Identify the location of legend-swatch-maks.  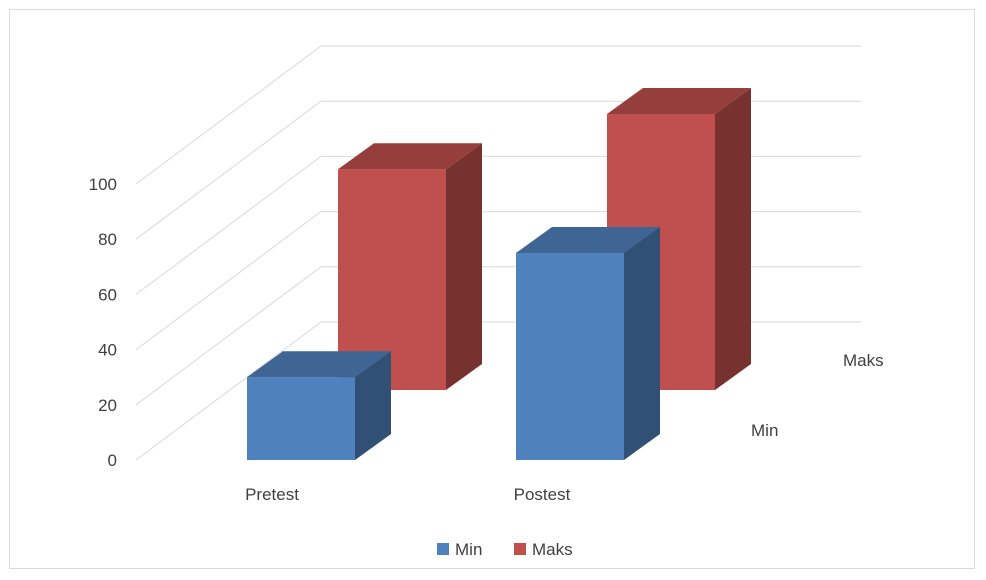
(520, 549).